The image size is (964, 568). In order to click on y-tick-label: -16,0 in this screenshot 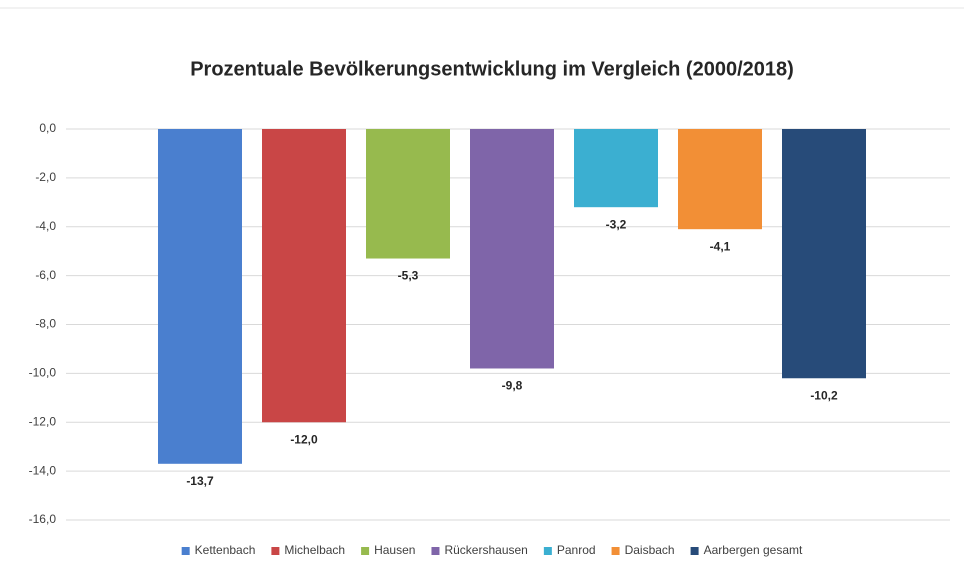, I will do `click(43, 519)`.